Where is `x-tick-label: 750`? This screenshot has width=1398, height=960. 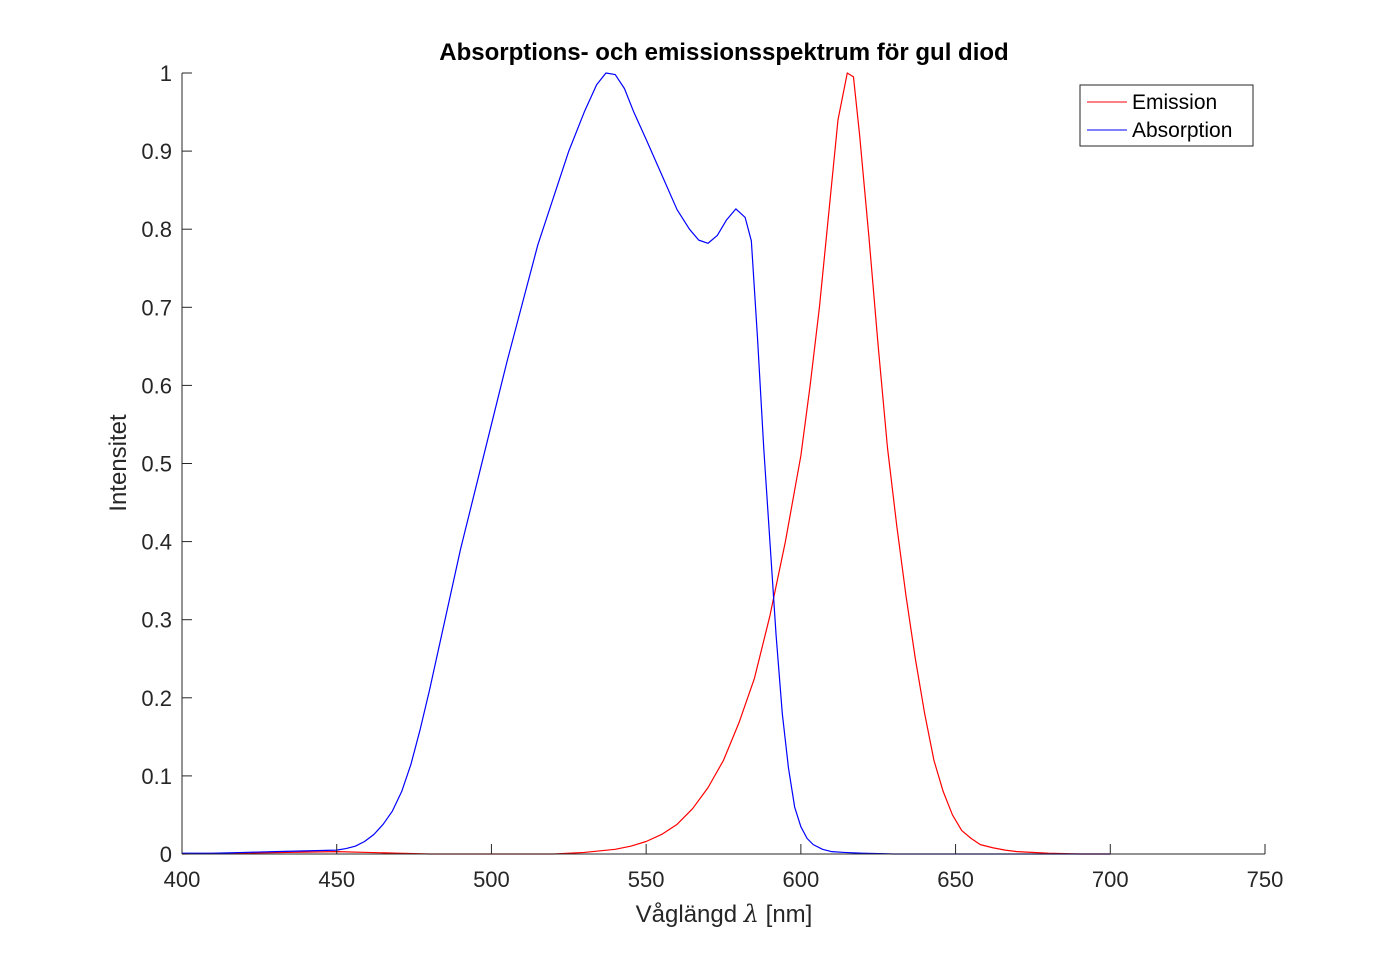 x-tick-label: 750 is located at coordinates (1265, 879).